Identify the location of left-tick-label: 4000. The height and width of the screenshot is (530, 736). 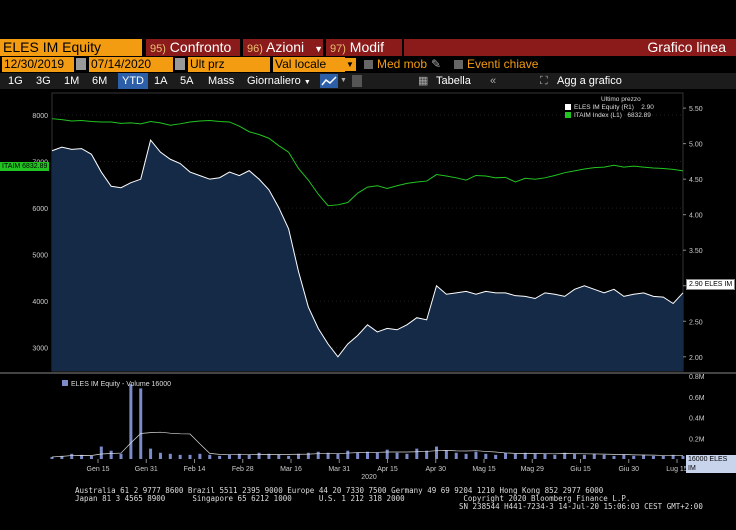
(40, 302).